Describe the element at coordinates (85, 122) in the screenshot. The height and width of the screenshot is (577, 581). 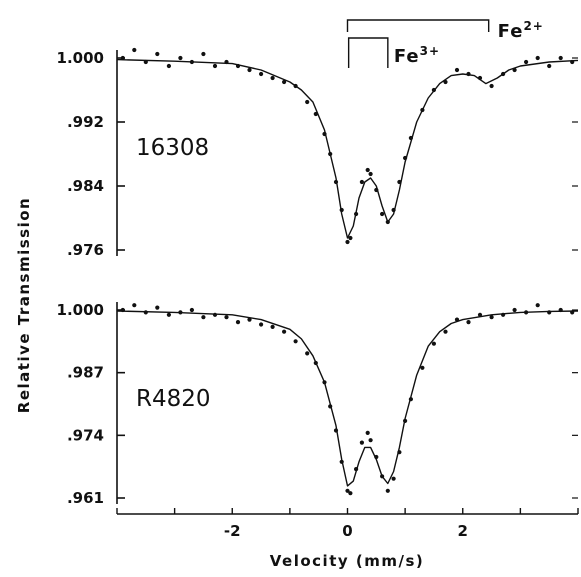
I see `y-tick-label: .992` at that location.